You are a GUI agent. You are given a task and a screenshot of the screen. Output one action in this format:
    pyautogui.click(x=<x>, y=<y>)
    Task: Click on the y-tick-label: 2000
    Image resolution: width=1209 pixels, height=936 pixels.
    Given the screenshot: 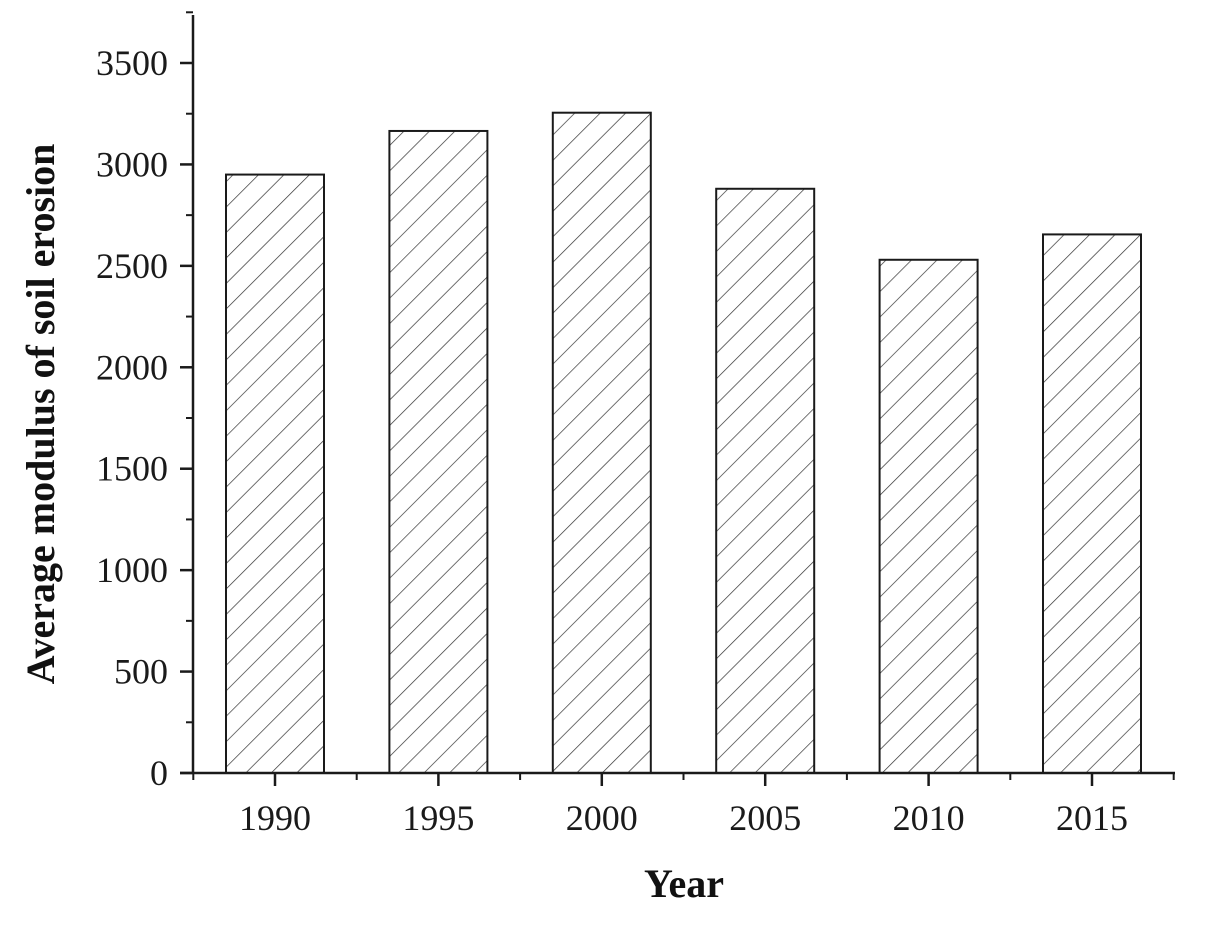 What is the action you would take?
    pyautogui.click(x=132, y=367)
    